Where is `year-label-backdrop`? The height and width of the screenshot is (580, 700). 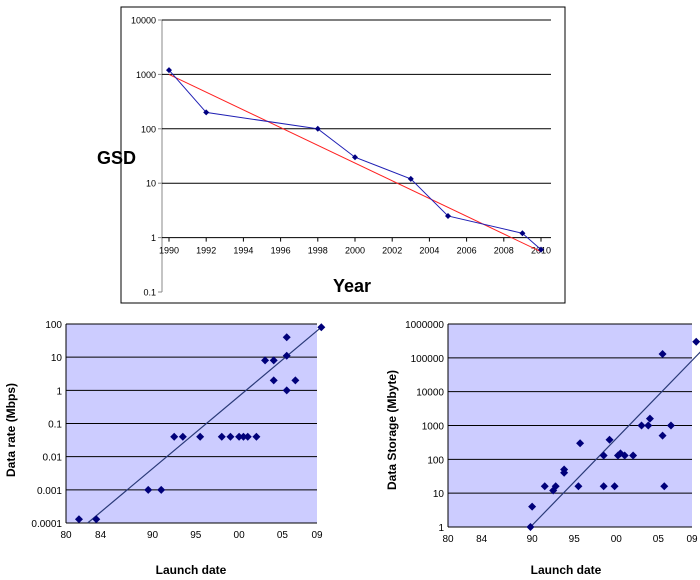
year-label-backdrop is located at coordinates (353, 285).